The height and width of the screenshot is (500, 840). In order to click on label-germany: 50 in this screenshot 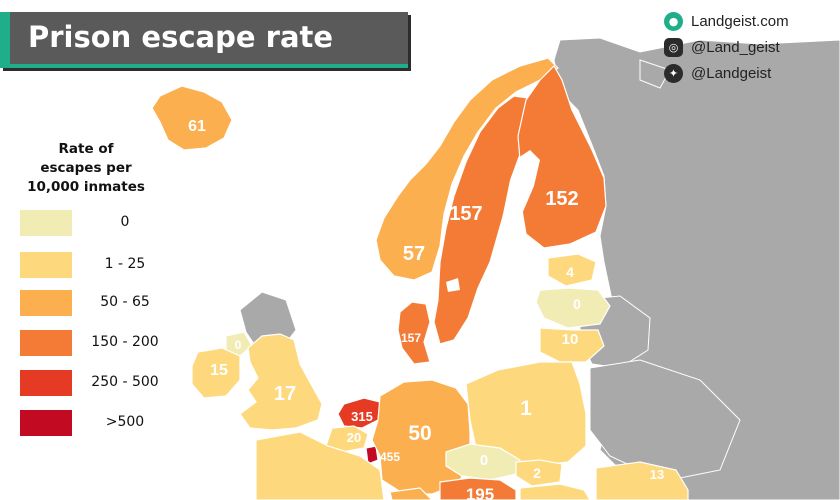, I will do `click(419, 433)`.